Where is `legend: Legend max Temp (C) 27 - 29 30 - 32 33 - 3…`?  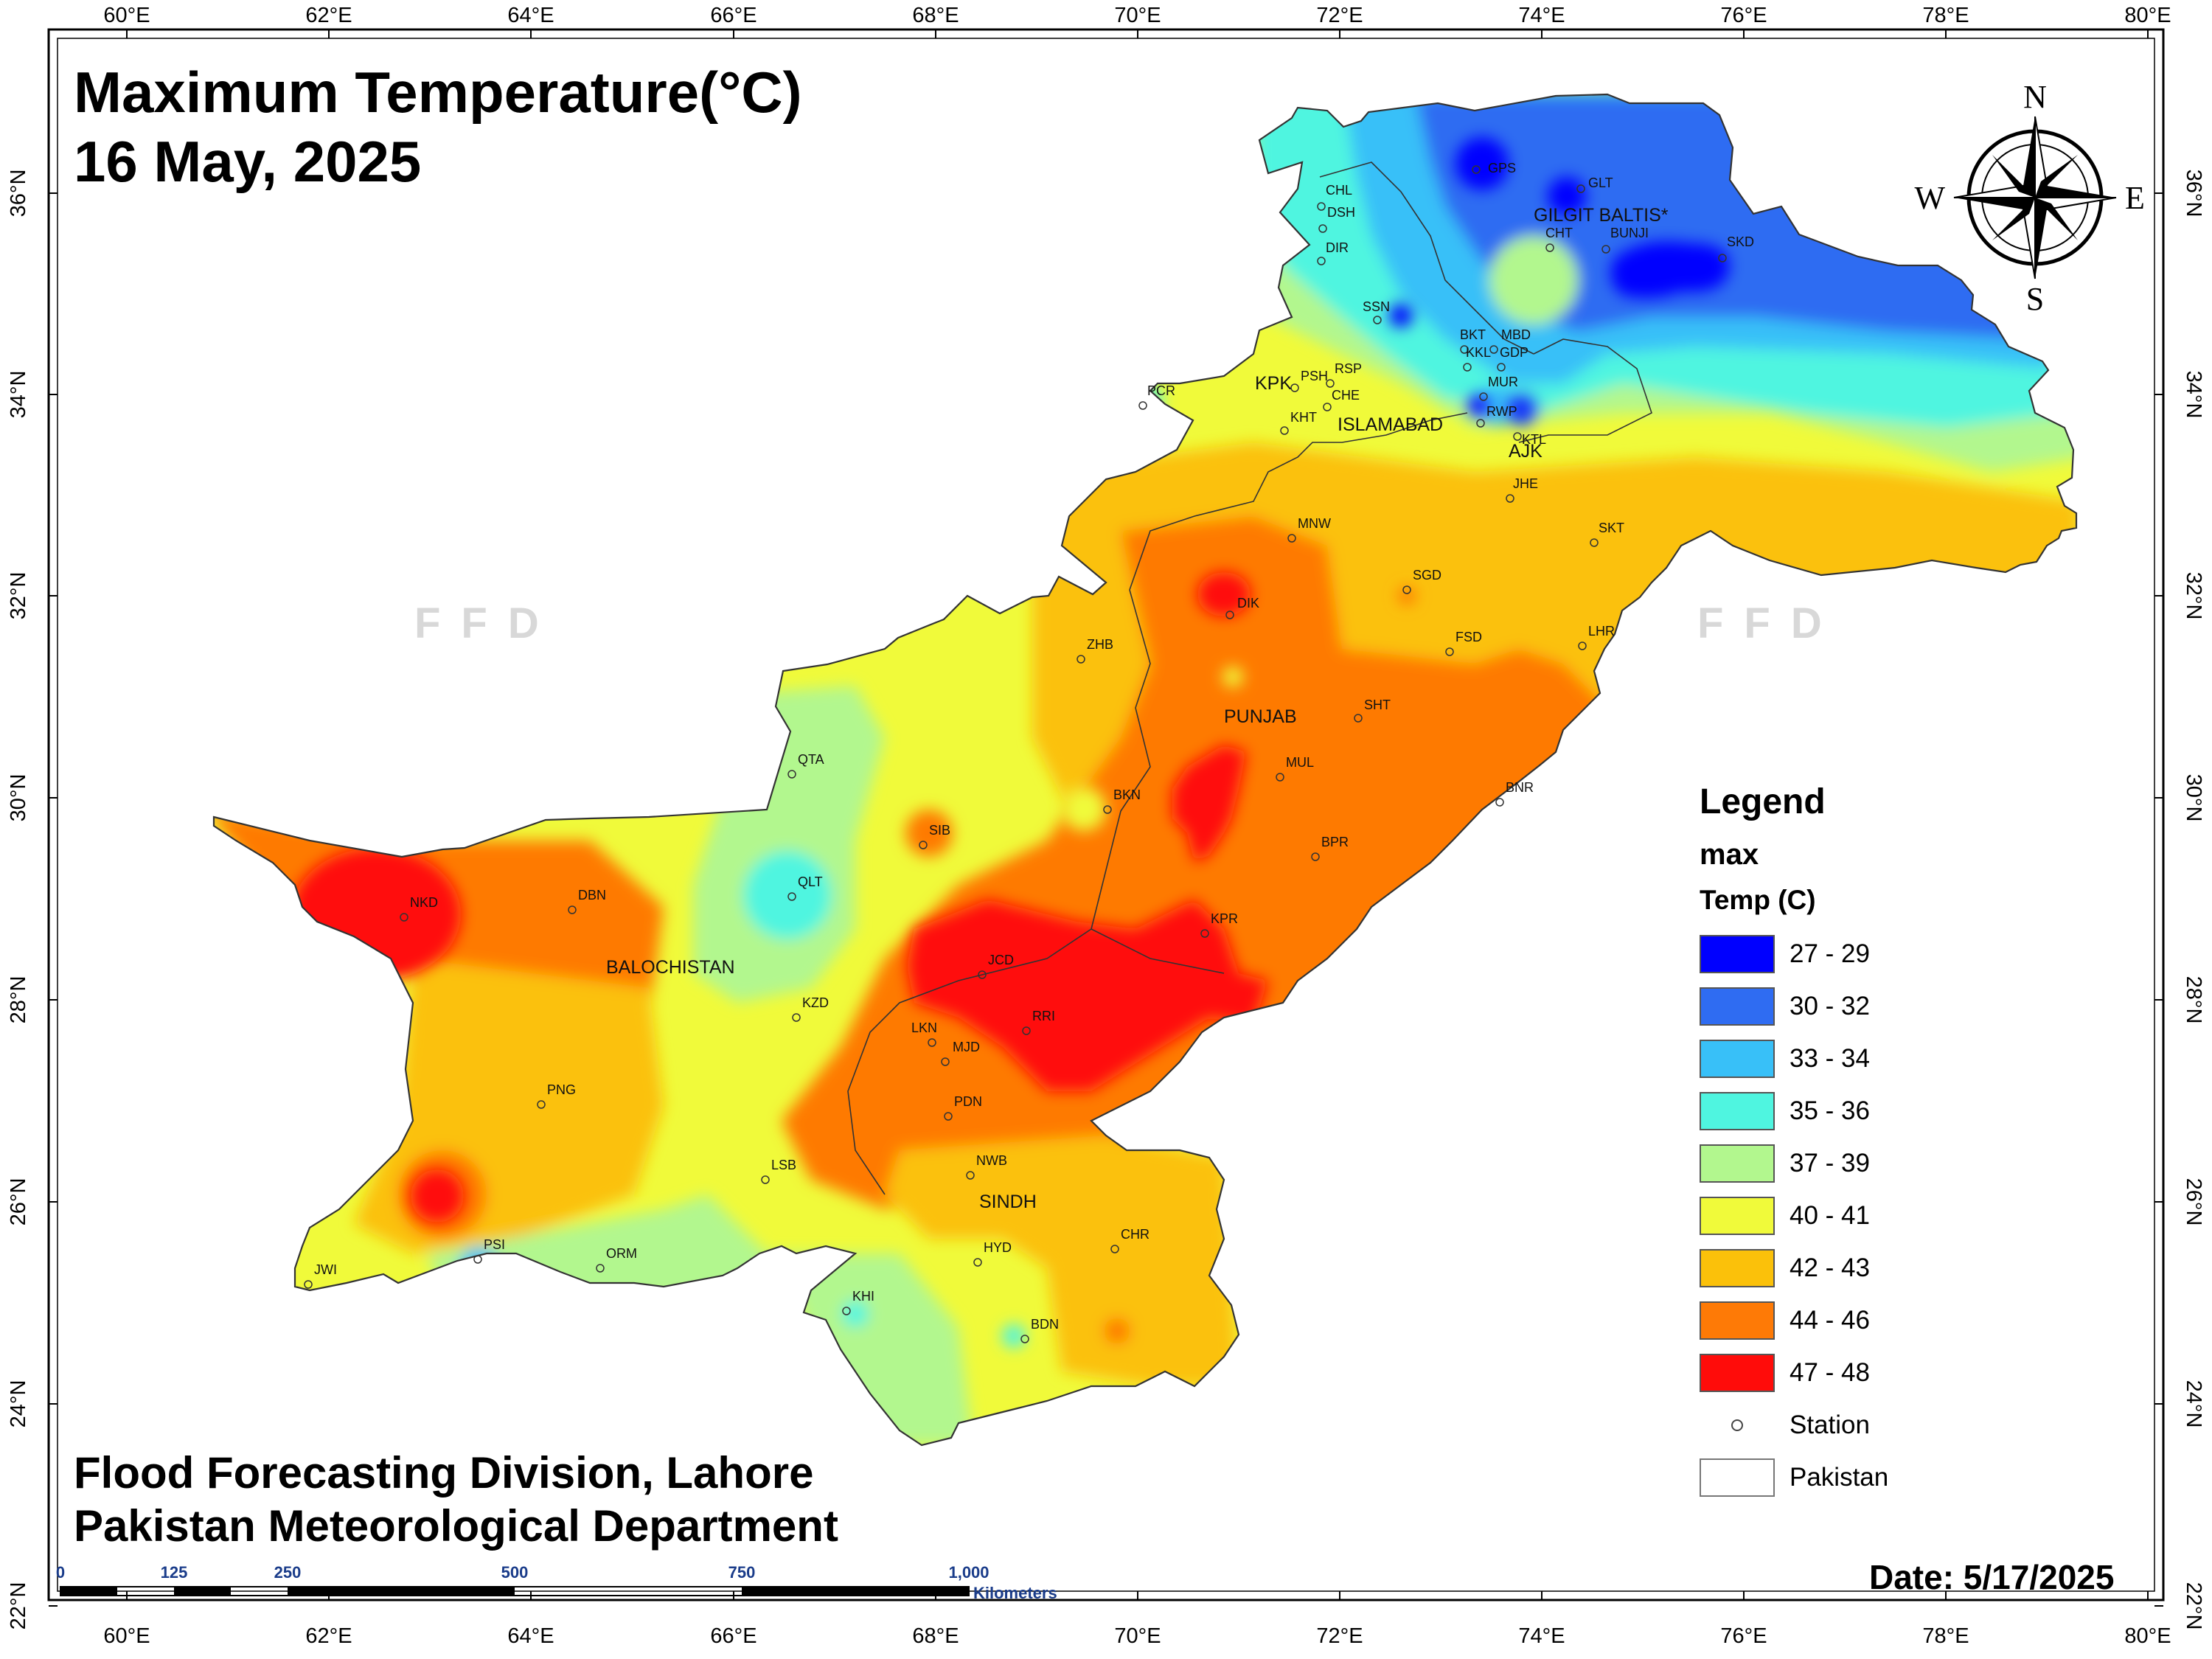 legend: Legend max Temp (C) 27 - 29 30 - 32 33 - 3… is located at coordinates (1832, 1142).